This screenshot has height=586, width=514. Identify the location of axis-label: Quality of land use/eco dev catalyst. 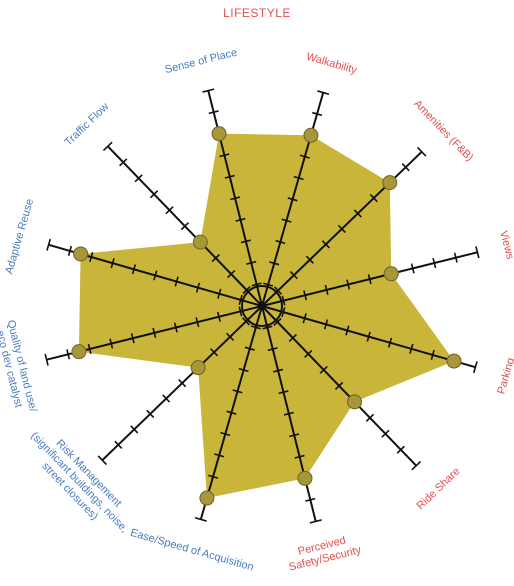
(19, 368).